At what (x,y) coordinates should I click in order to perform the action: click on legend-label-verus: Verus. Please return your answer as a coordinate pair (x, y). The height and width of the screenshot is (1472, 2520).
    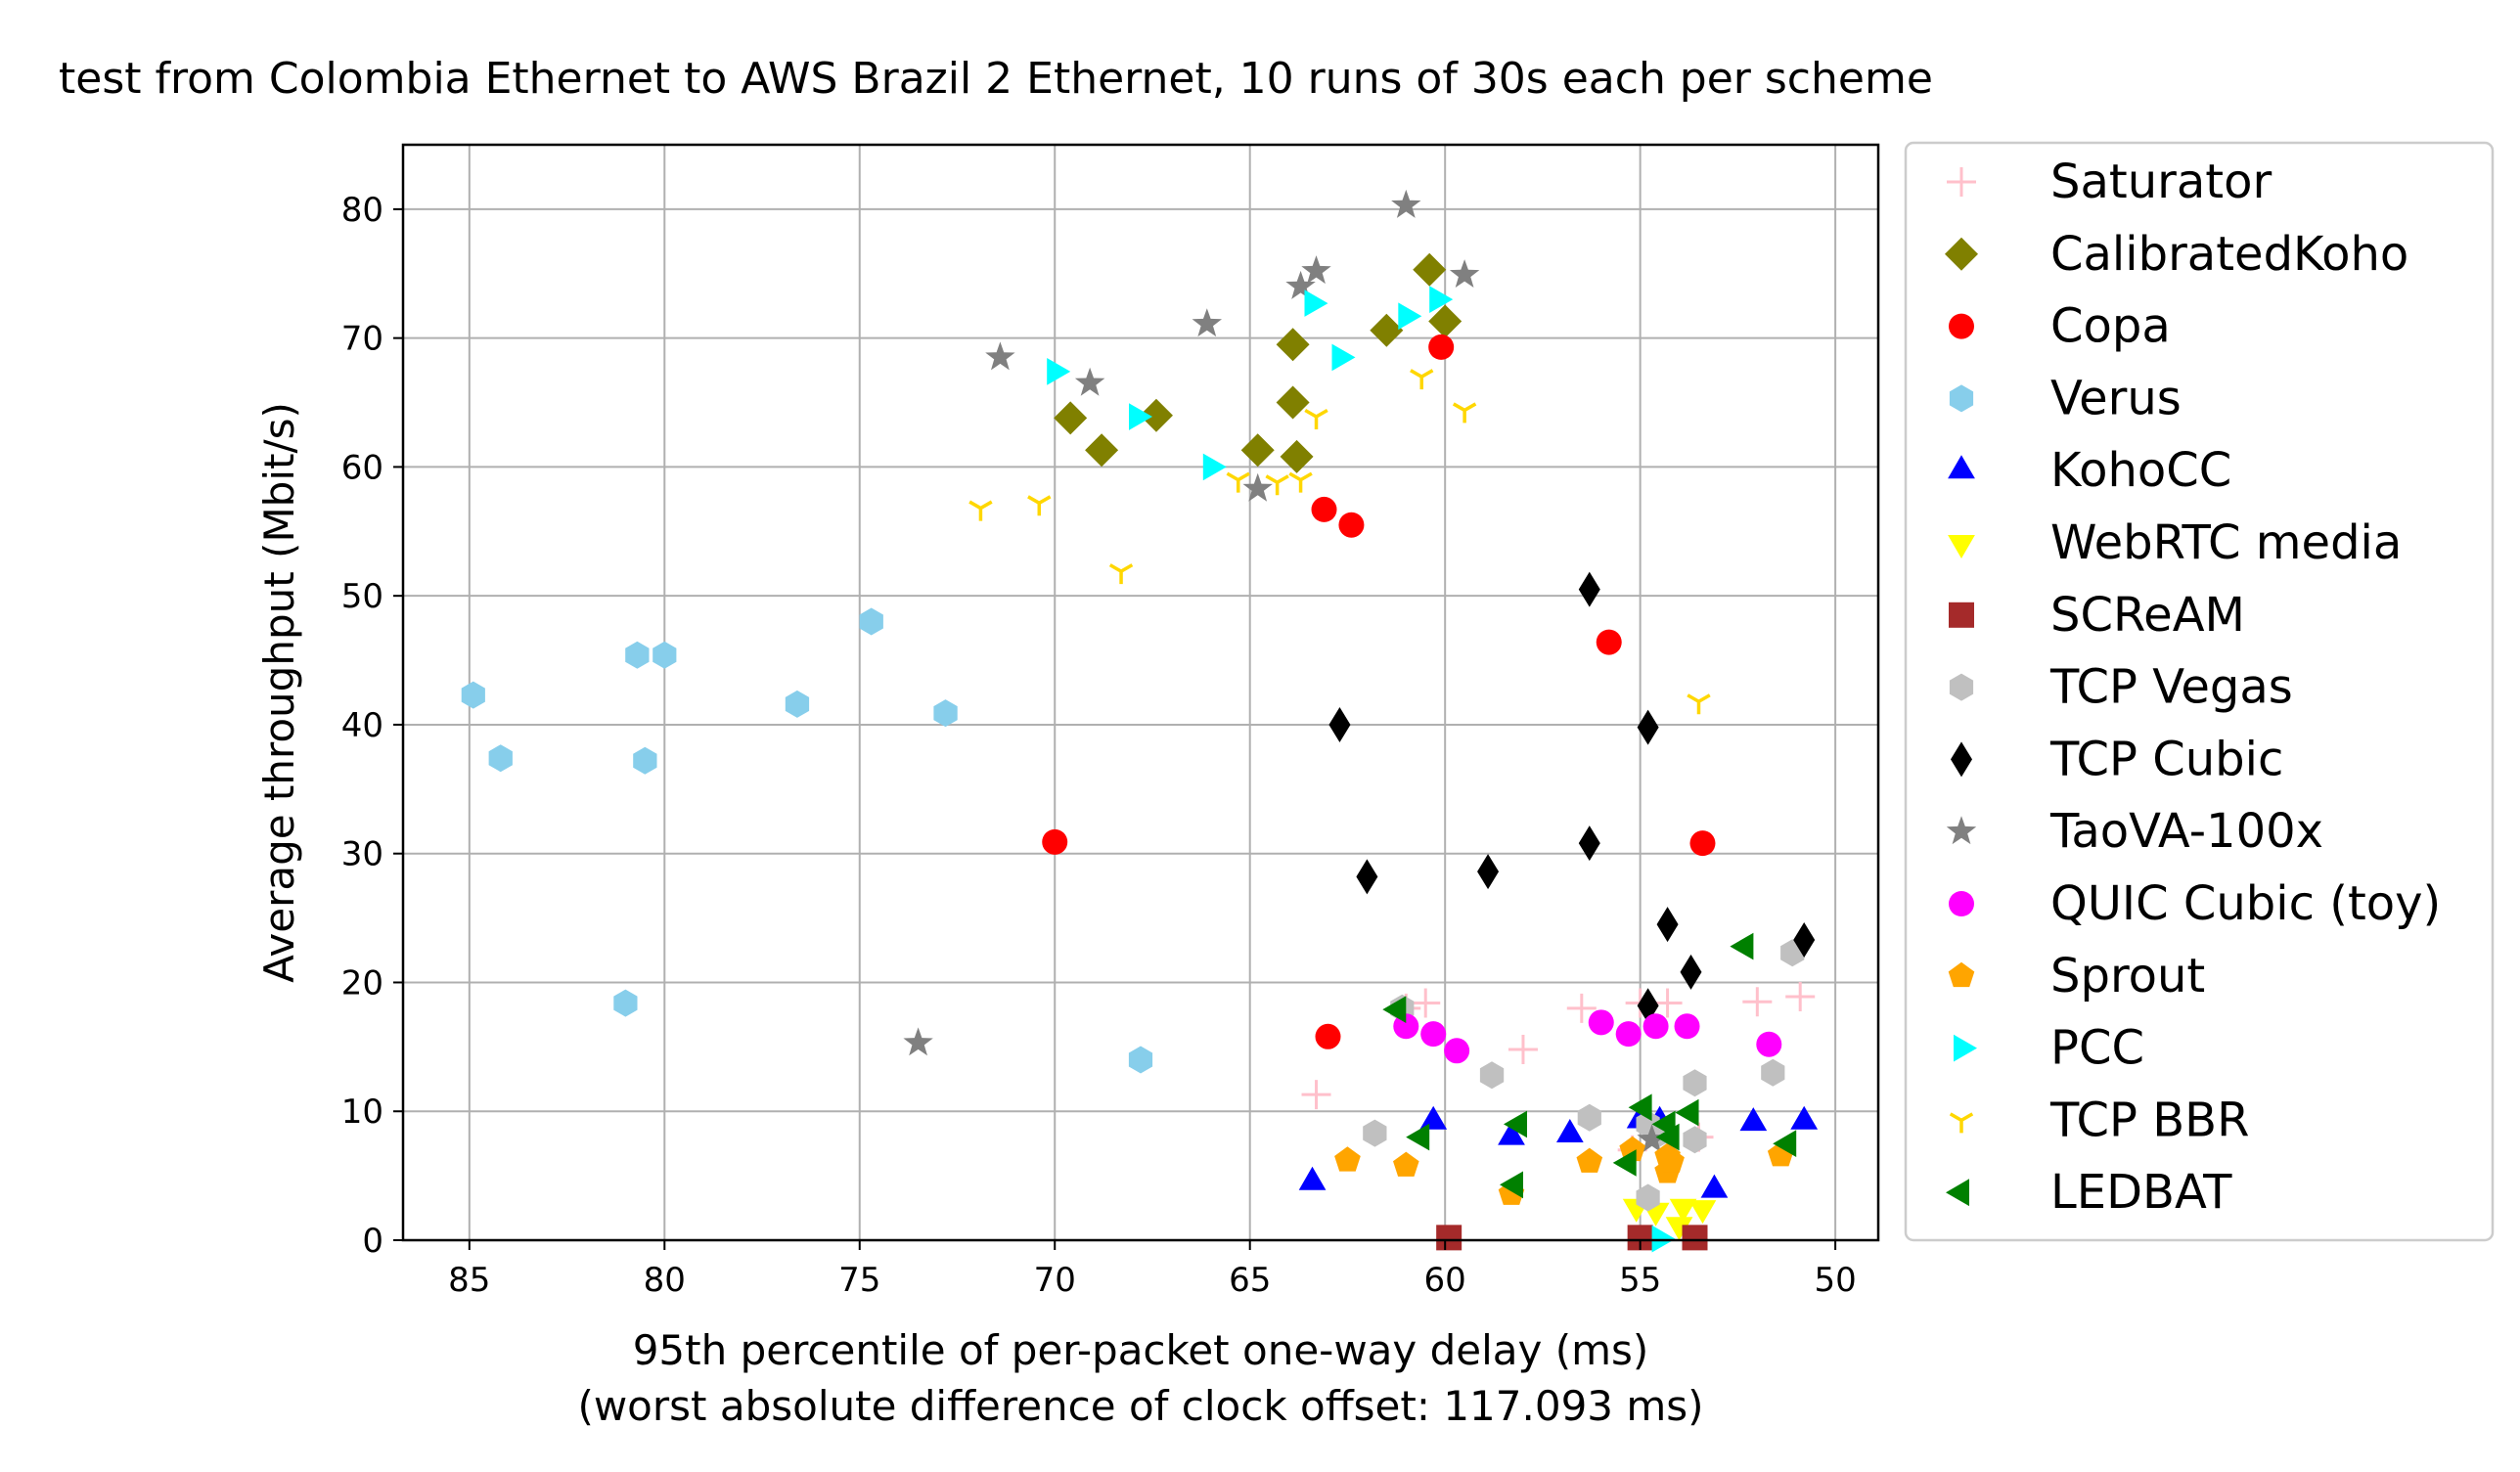
    Looking at the image, I should click on (2116, 398).